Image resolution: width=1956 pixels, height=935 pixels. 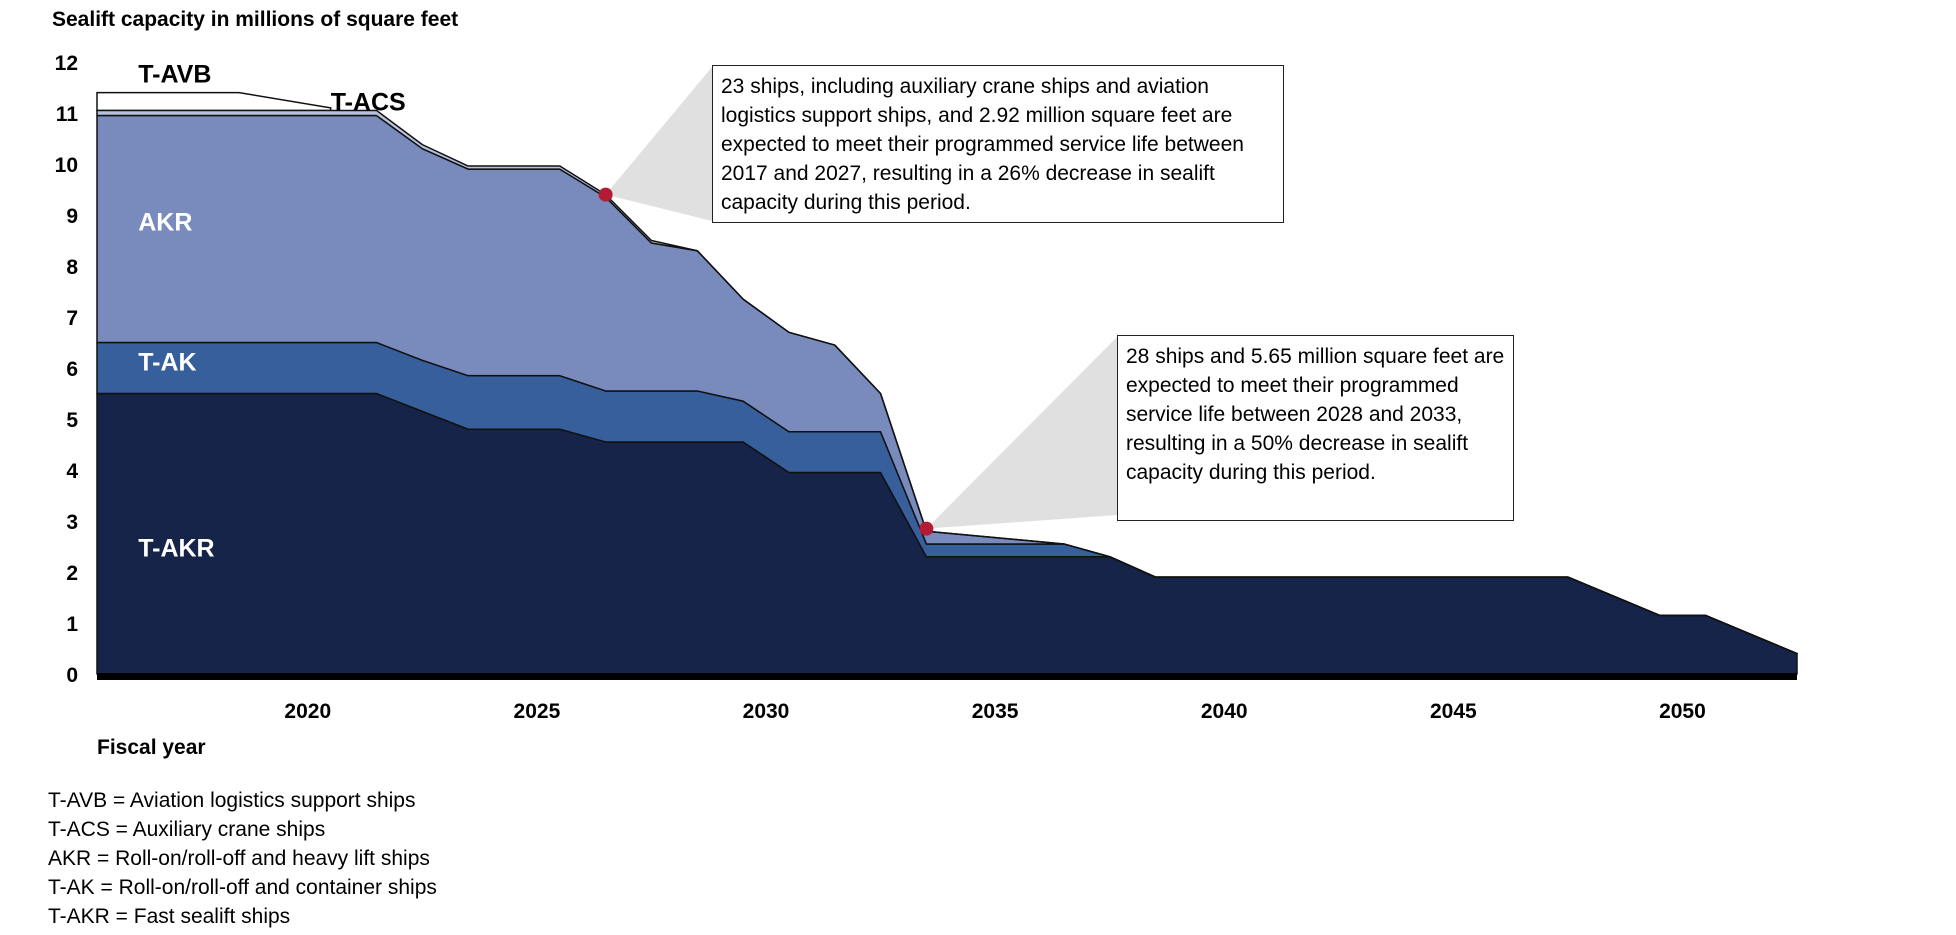 I want to click on legend-item-t-acs: T-ACS = Auxiliary crane ships, so click(x=187, y=829).